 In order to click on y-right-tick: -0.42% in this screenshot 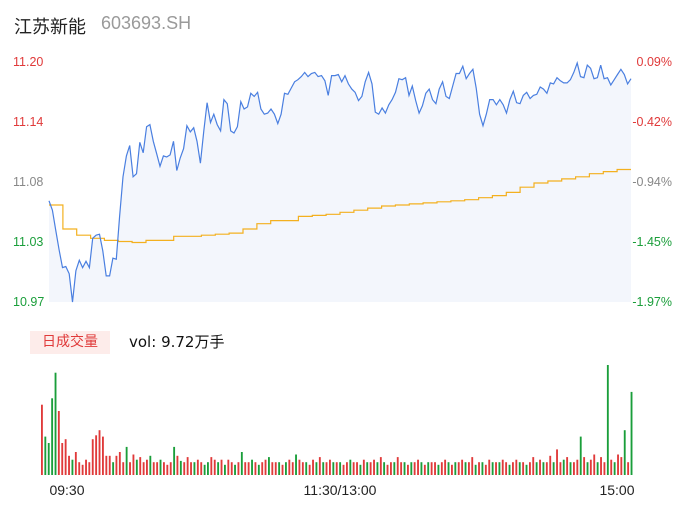, I will do `click(652, 122)`.